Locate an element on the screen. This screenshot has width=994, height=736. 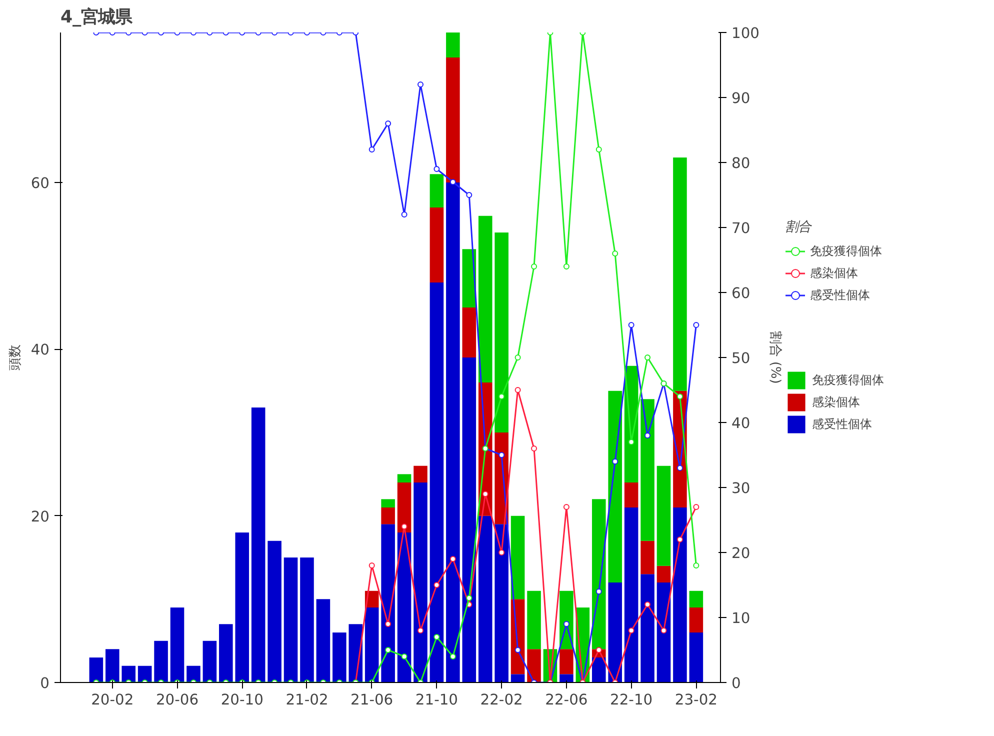
y2-tick-label: 80 is located at coordinates (741, 163).